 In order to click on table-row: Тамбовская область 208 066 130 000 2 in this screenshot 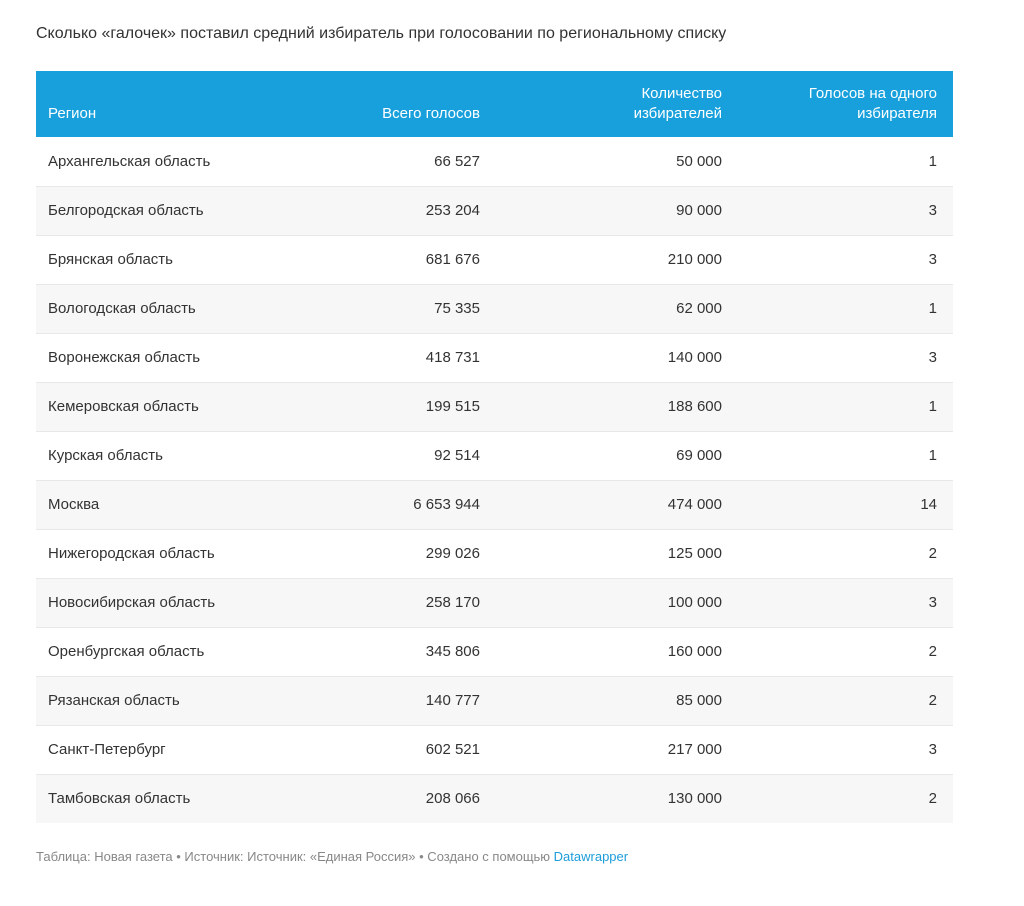, I will do `click(494, 798)`.